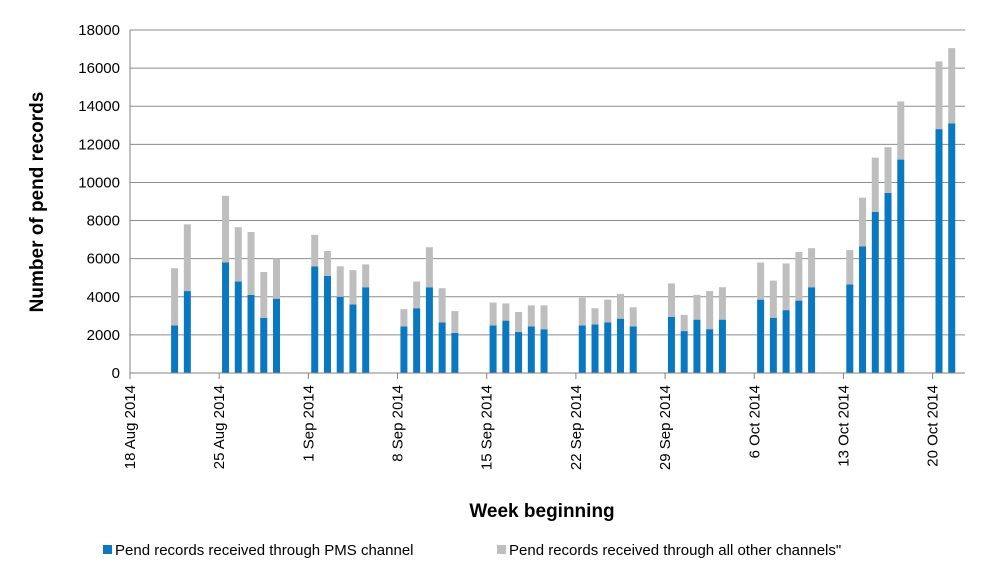 This screenshot has width=990, height=585. Describe the element at coordinates (308, 423) in the screenshot. I see `x-tick-label: 1 Sep 2014` at that location.